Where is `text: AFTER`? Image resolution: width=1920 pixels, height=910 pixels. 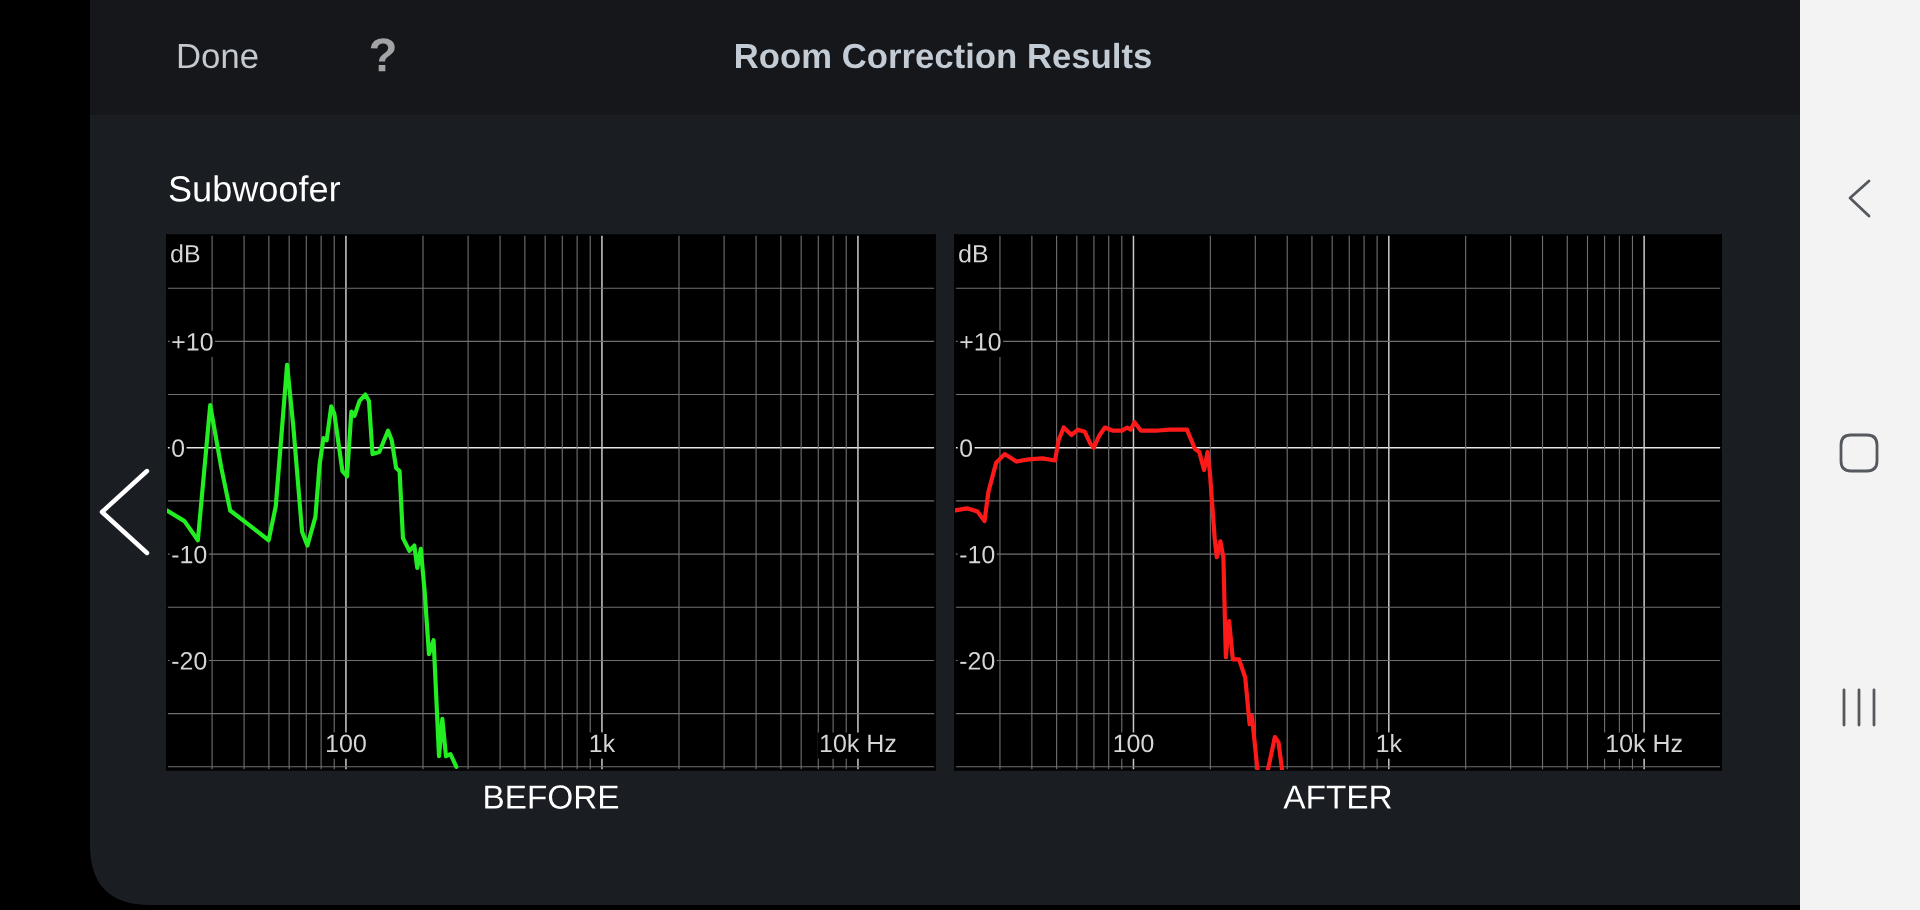
text: AFTER is located at coordinates (1337, 797).